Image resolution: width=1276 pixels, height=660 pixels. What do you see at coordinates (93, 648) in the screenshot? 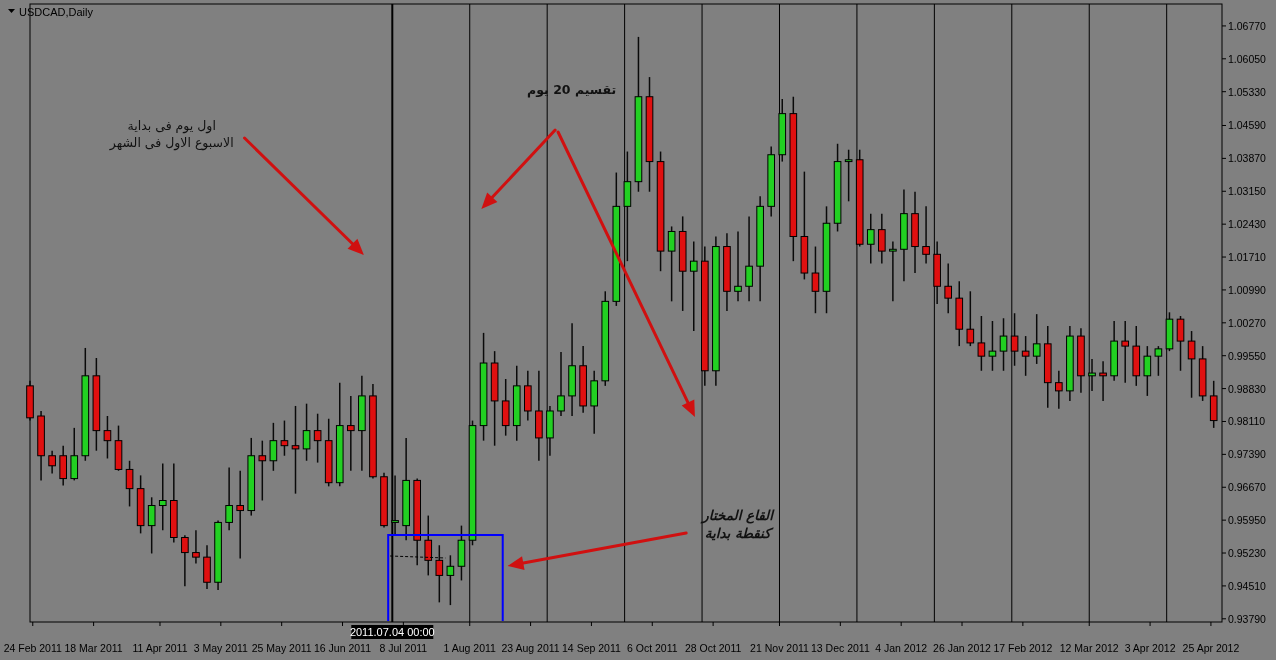
I see `x-tick-label: 18 Mar 2011` at bounding box center [93, 648].